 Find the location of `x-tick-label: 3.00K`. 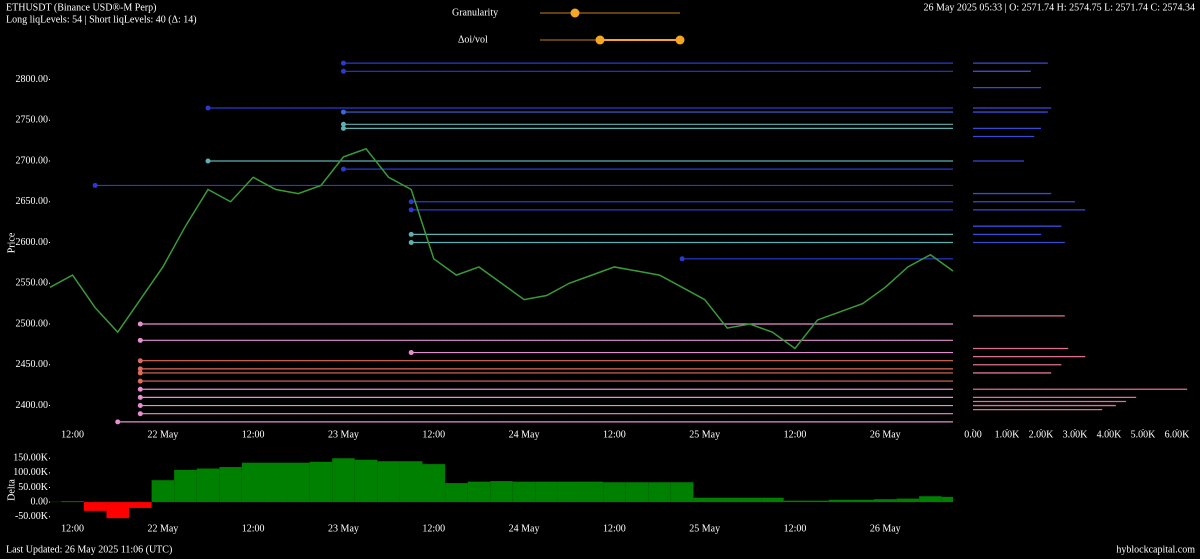

x-tick-label: 3.00K is located at coordinates (1076, 434).